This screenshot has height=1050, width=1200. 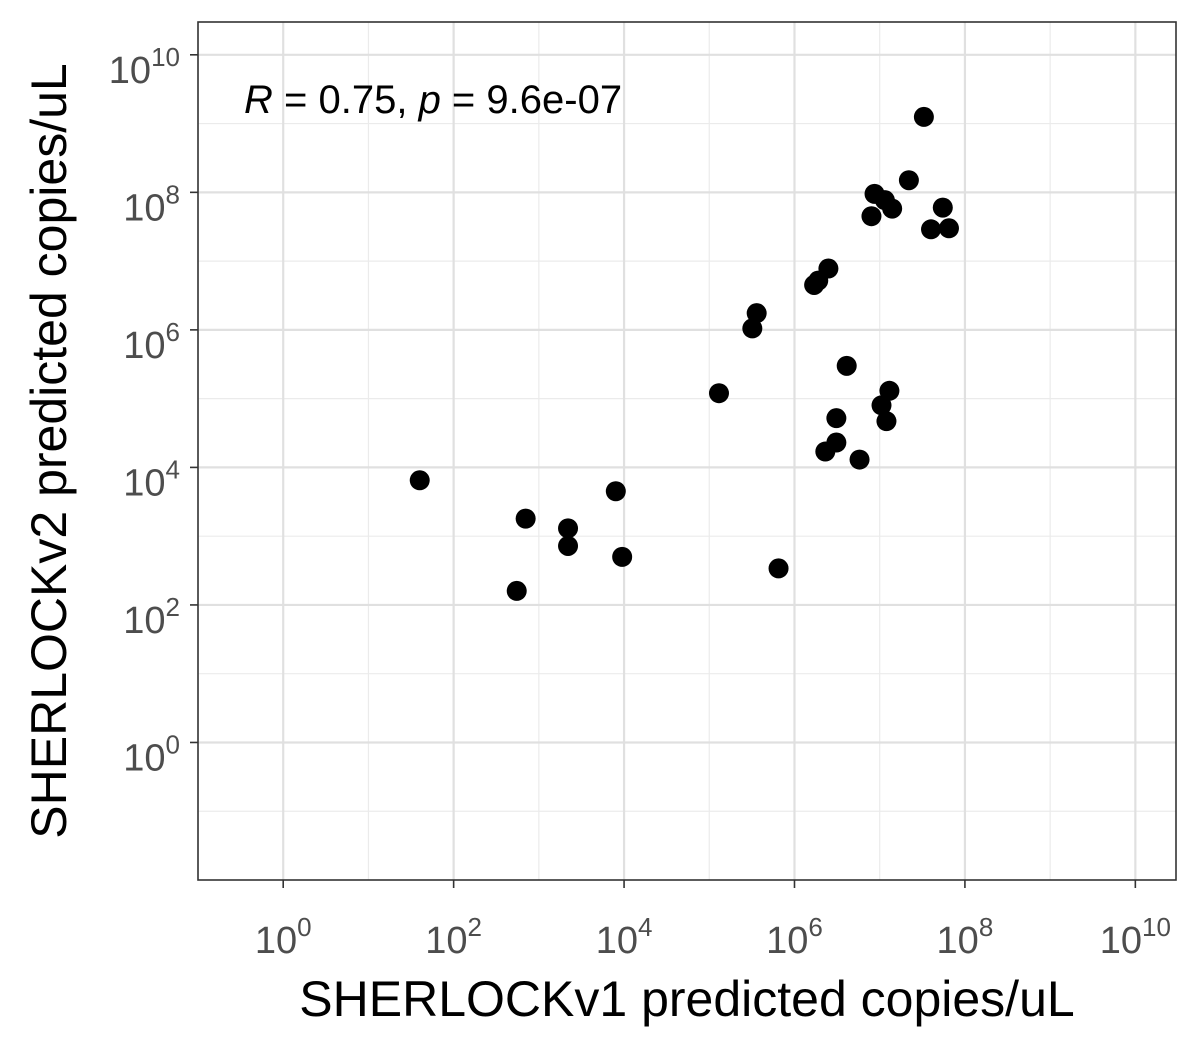 What do you see at coordinates (153, 410) in the screenshot?
I see `y-axis-ticks: 10⁰ 10² 10⁴ 10⁶ 10⁸ 10¹⁰` at bounding box center [153, 410].